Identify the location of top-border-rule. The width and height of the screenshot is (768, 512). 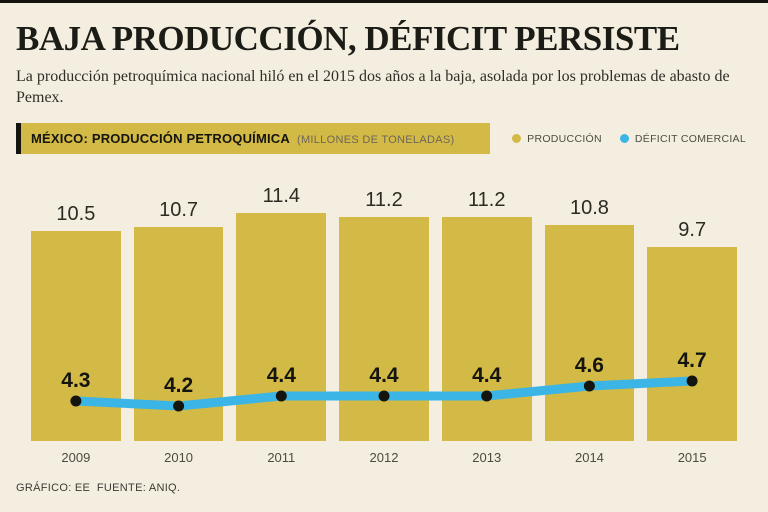
(384, 1).